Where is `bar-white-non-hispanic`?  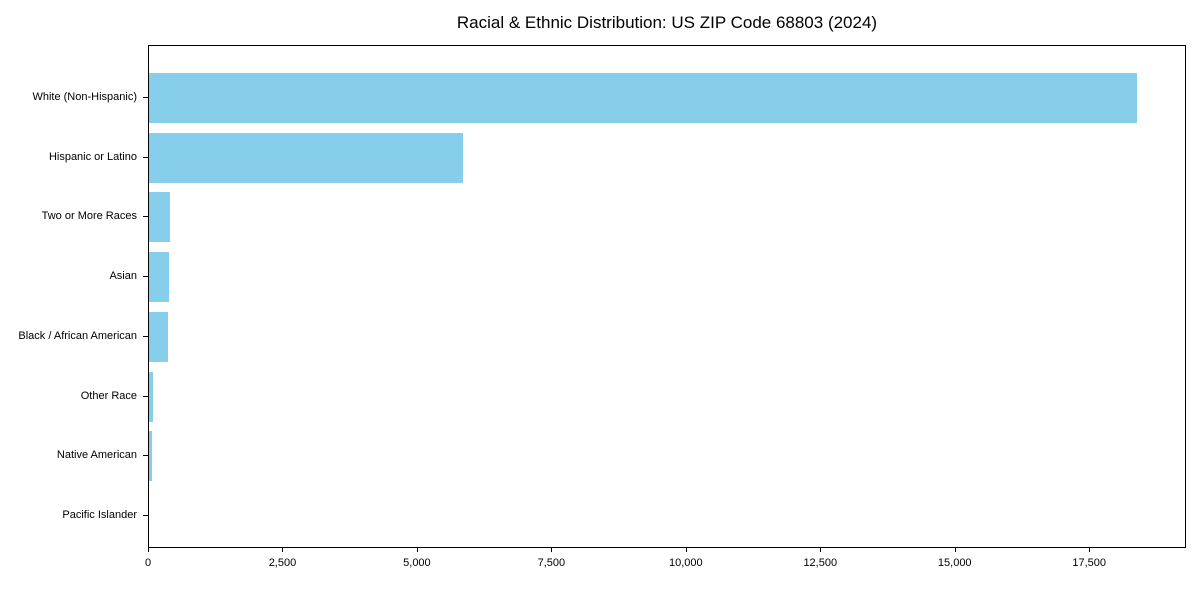 bar-white-non-hispanic is located at coordinates (643, 98).